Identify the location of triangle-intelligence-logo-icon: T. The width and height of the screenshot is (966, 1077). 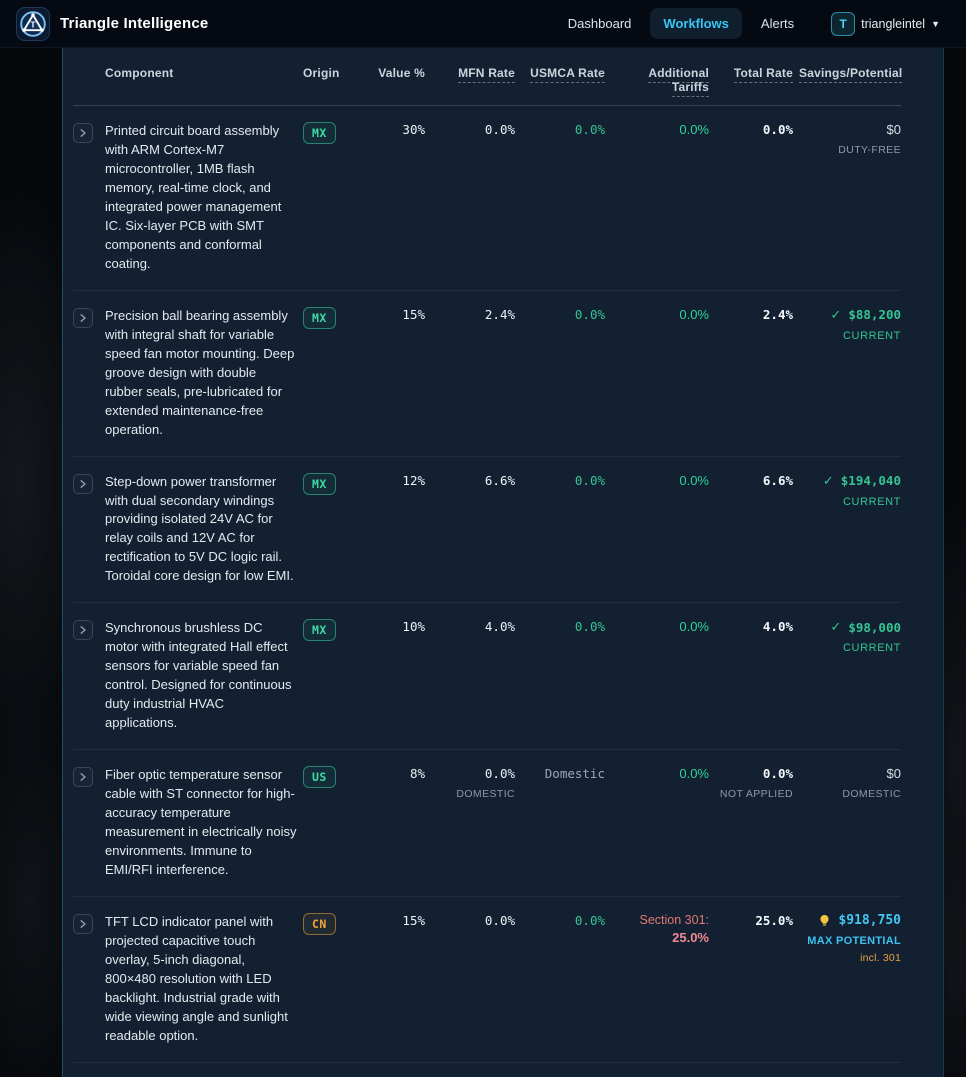
(33, 23).